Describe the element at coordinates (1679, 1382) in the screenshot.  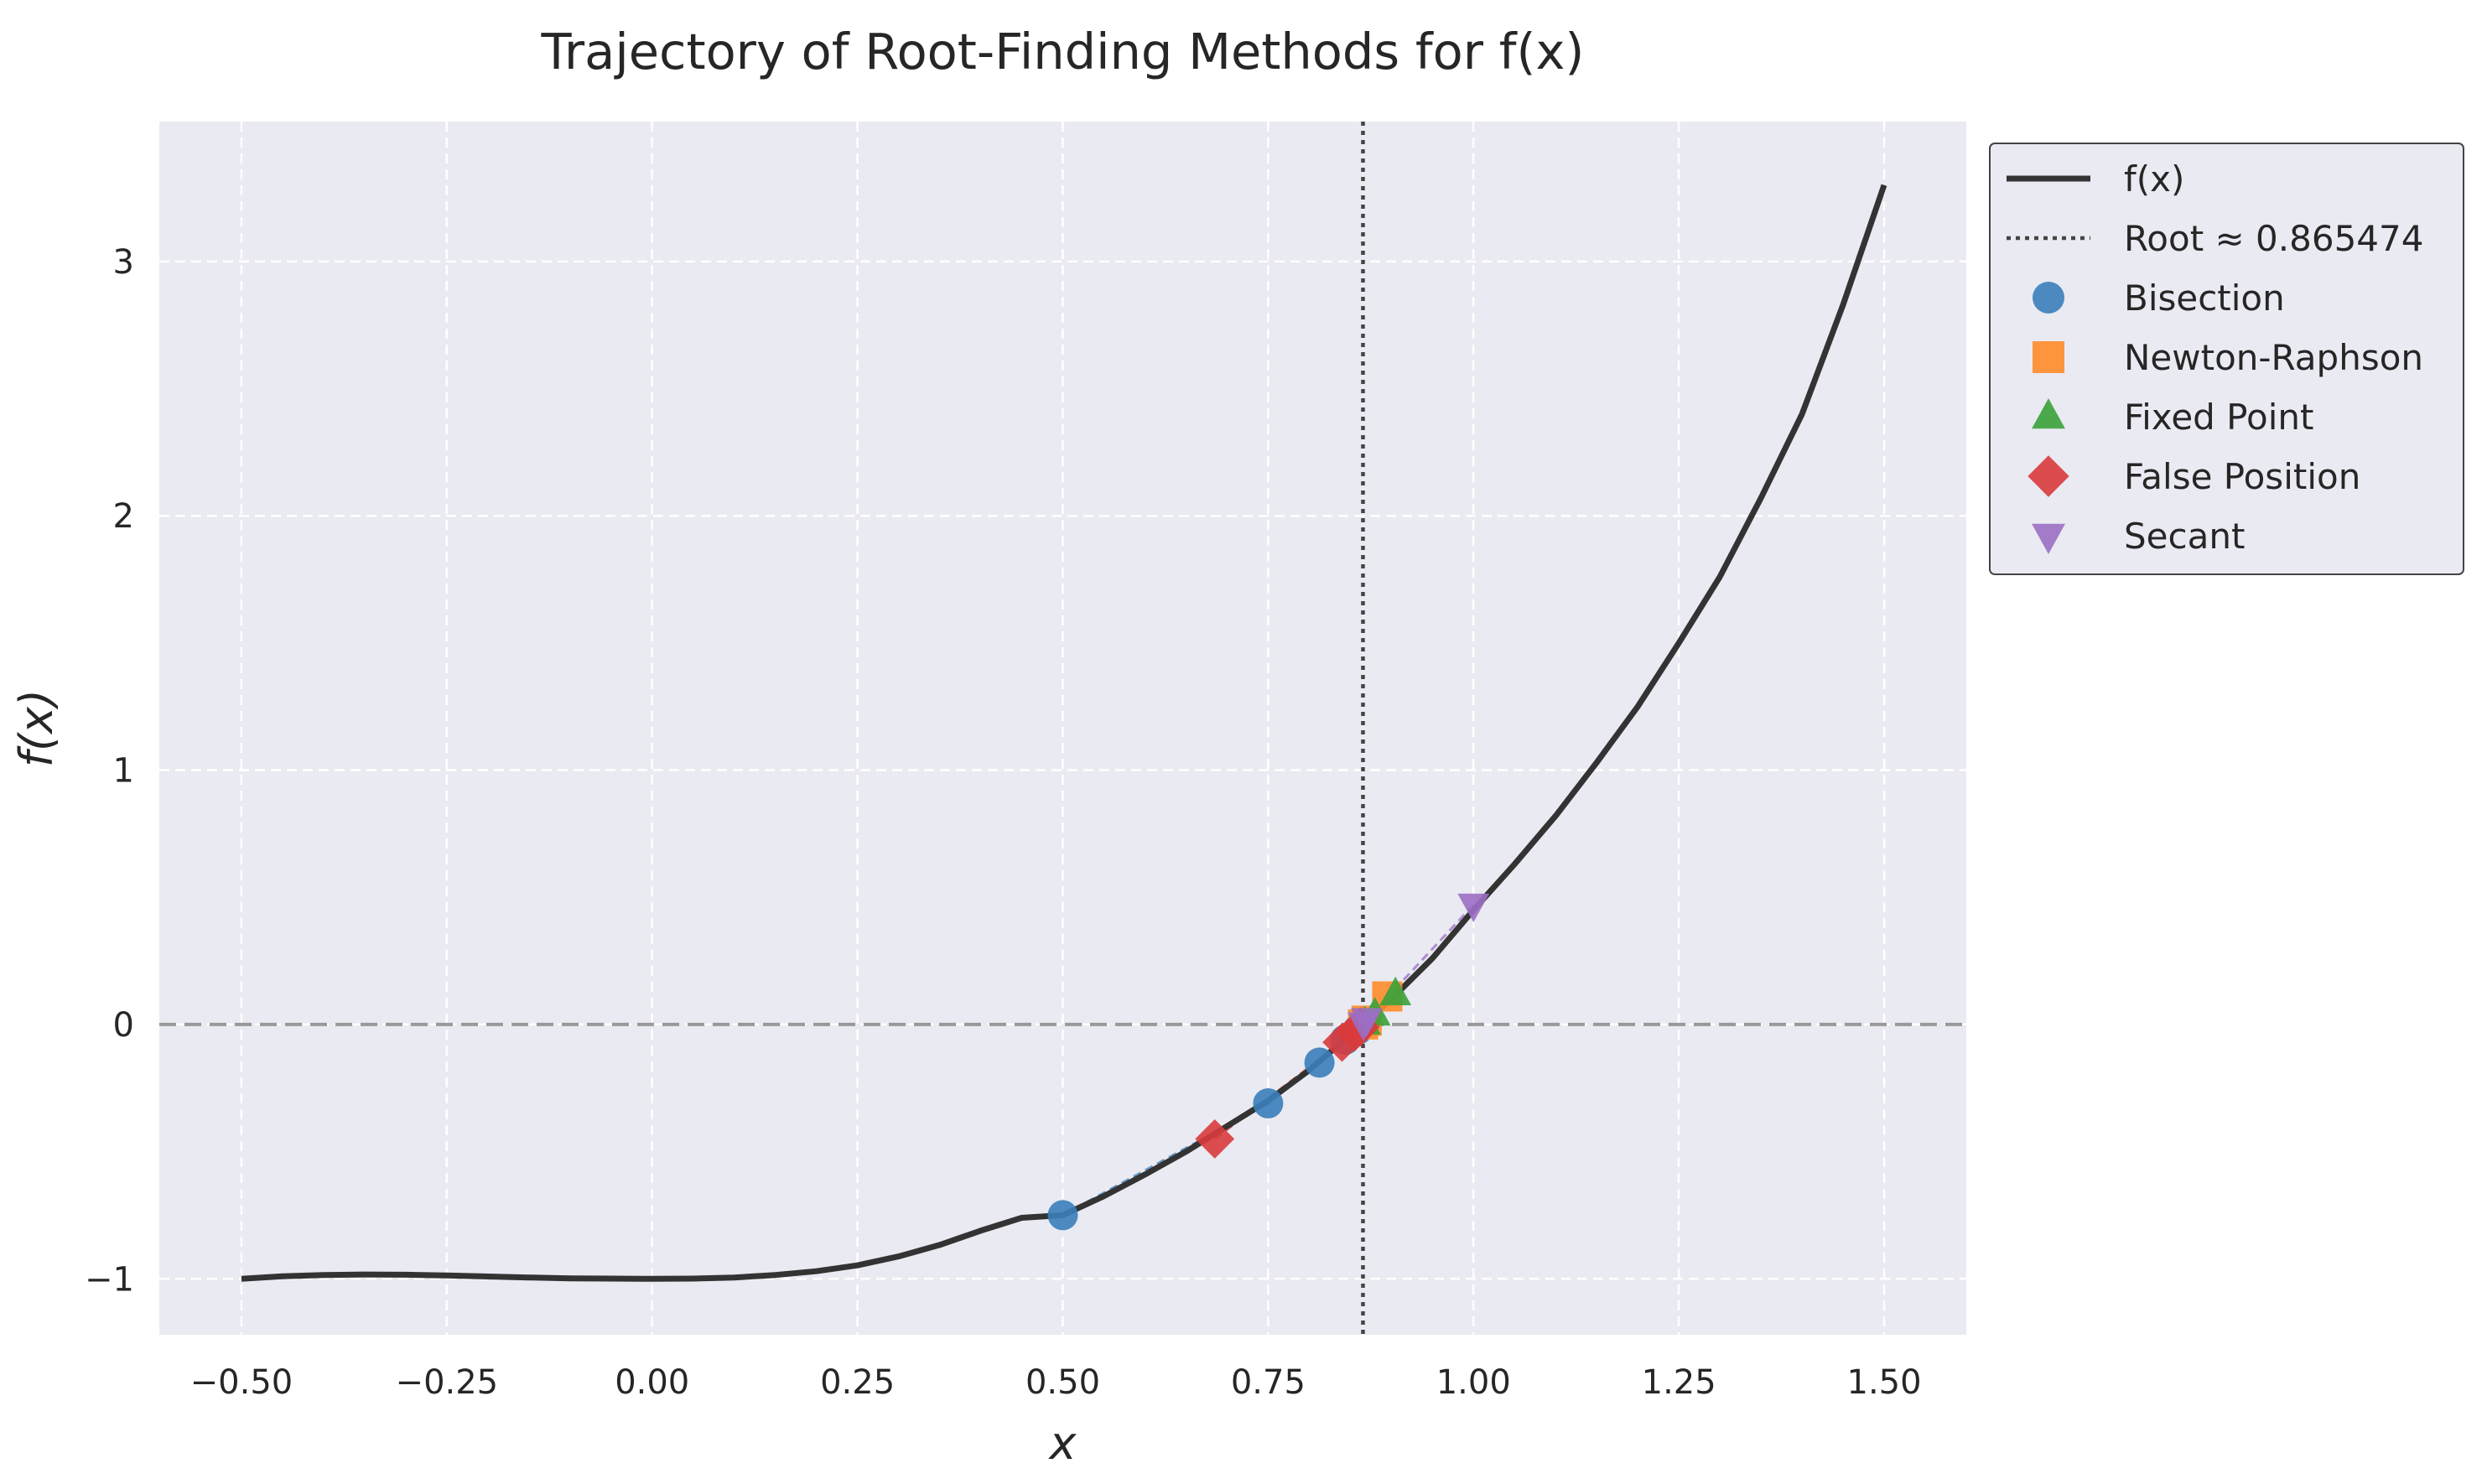
I see `x-tick-label: 1.25` at that location.